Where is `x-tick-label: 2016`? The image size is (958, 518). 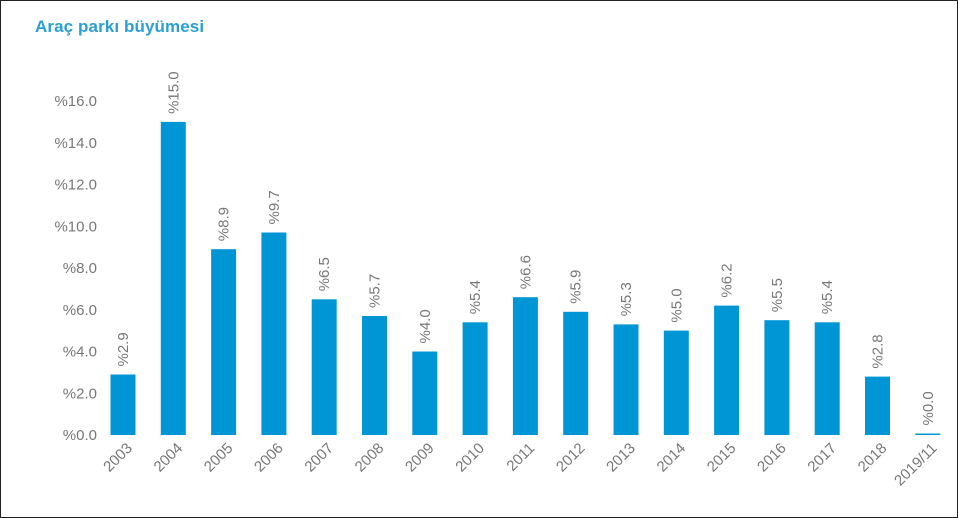
x-tick-label: 2016 is located at coordinates (772, 458).